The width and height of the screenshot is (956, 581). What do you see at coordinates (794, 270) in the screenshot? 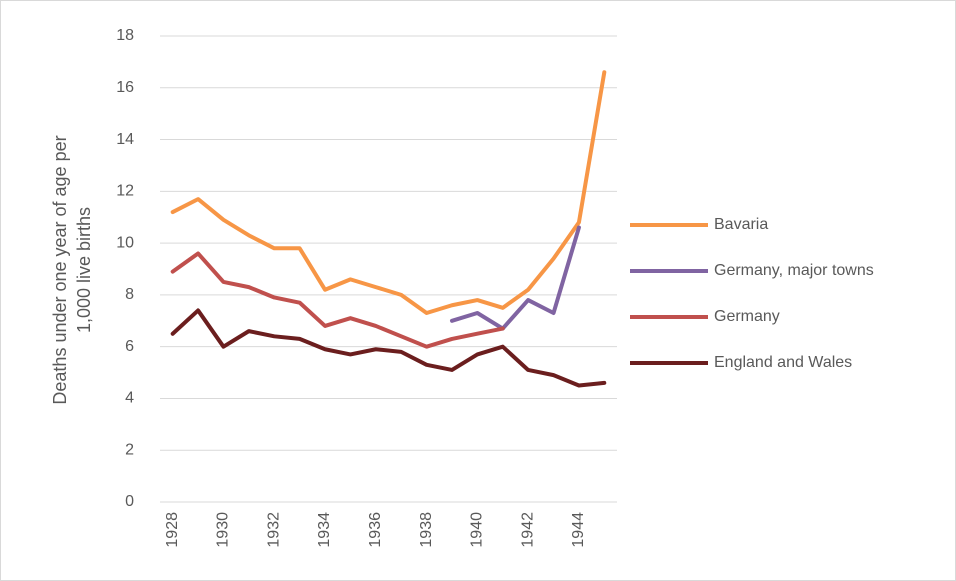
I see `legend-label: Germany, major towns` at bounding box center [794, 270].